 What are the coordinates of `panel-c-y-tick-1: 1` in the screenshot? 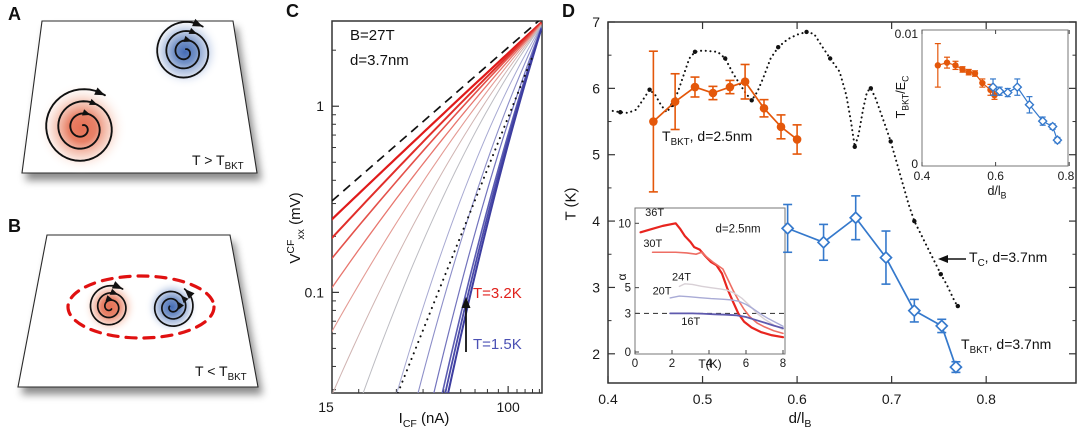 It's located at (320, 106).